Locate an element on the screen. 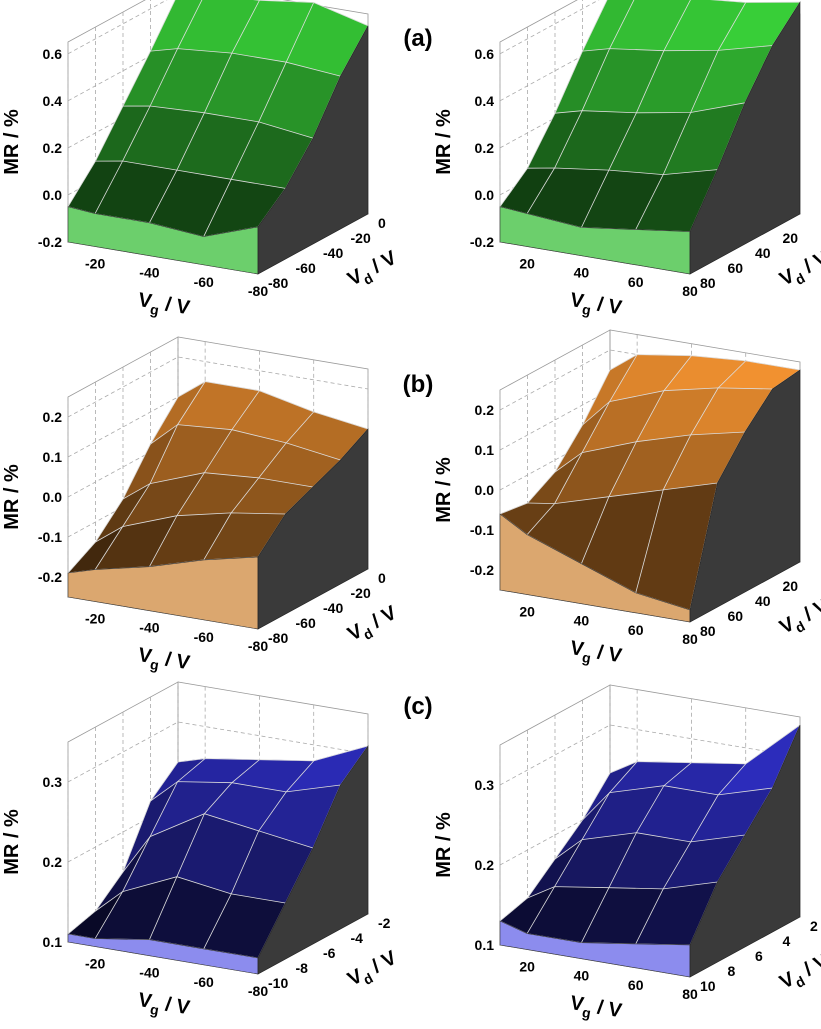  panel-label: (a) is located at coordinates (417, 38).